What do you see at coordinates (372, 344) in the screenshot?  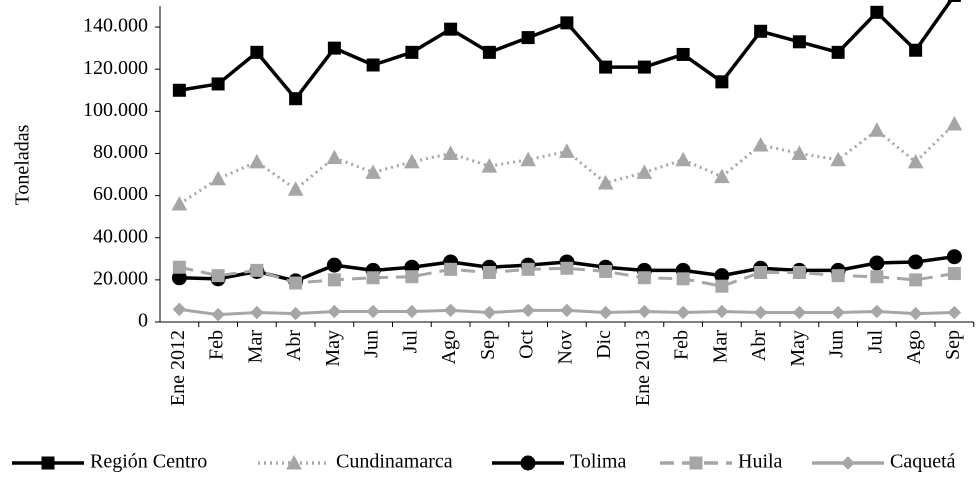 I see `x-tick-label: Jun` at bounding box center [372, 344].